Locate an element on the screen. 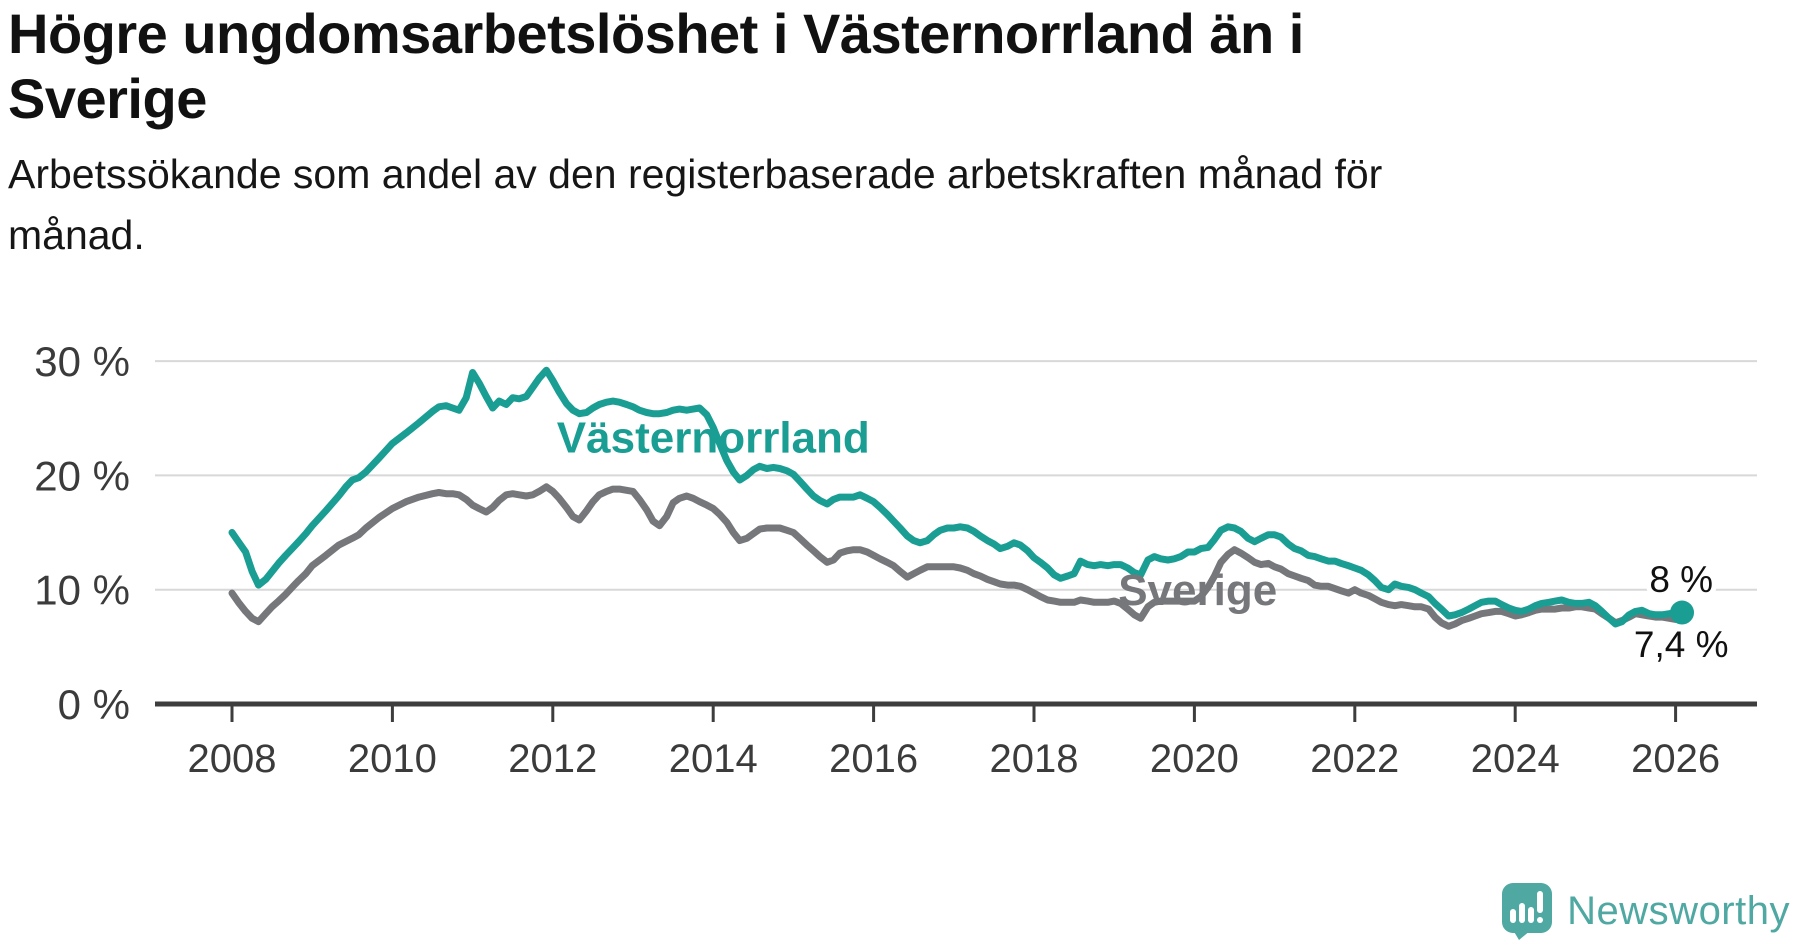  end-value-label: 8 % is located at coordinates (1681, 579).